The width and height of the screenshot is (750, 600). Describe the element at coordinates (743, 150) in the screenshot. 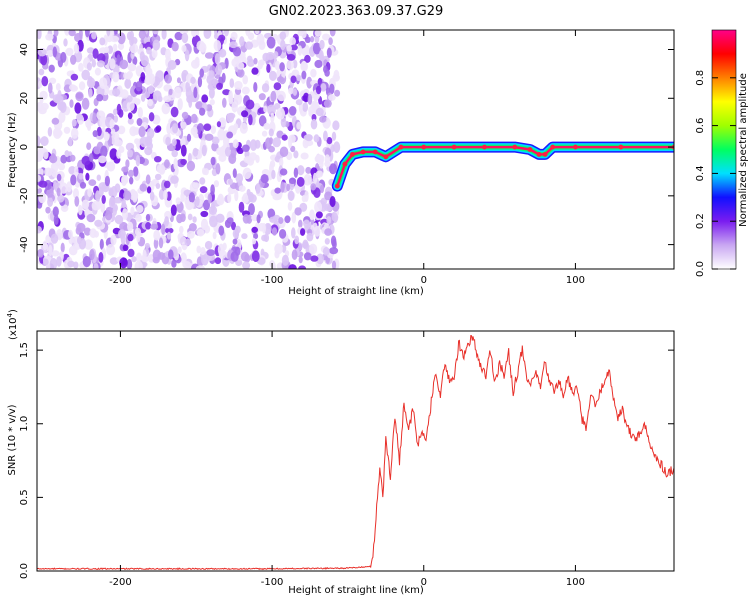

I see `colorbar-label: Normalized spectral amplitude` at that location.